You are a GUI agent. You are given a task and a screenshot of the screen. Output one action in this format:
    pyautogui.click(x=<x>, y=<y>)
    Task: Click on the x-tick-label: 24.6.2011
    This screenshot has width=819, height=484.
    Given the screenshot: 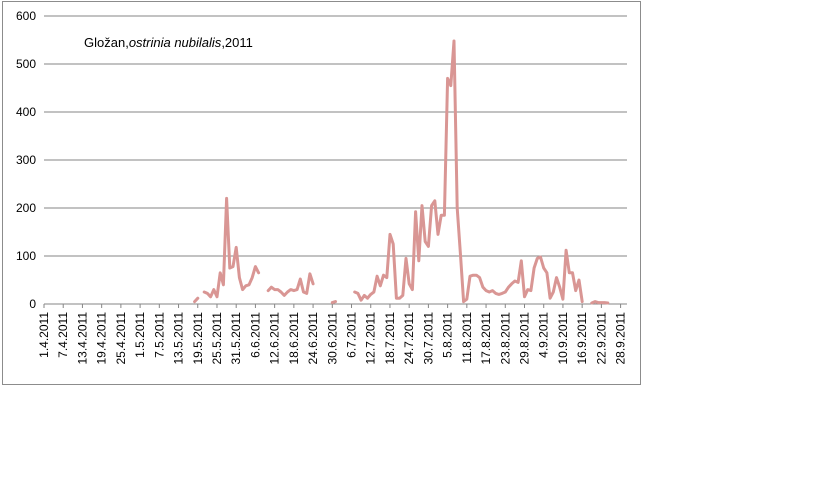 What is the action you would take?
    pyautogui.click(x=313, y=338)
    